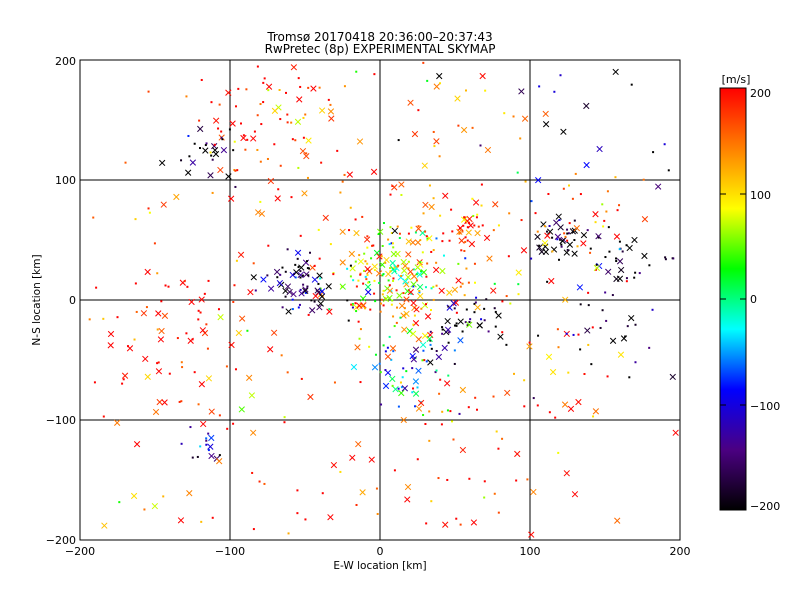 The image size is (800, 600). What do you see at coordinates (753, 299) in the screenshot?
I see `colorbar-tick-label: 0` at bounding box center [753, 299].